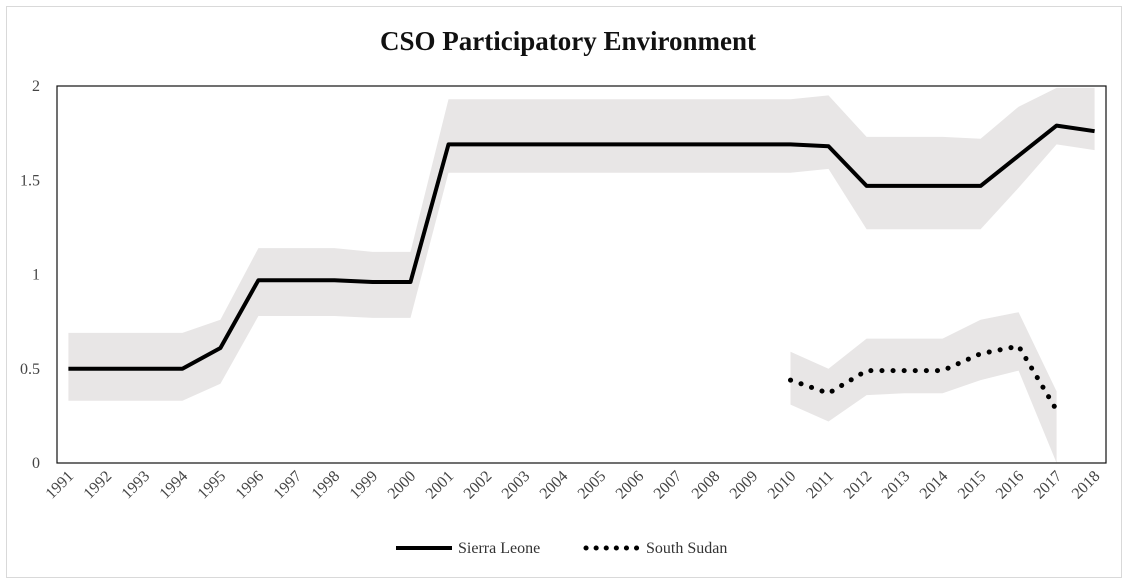  Describe the element at coordinates (630, 485) in the screenshot. I see `x-tick-label: 2006` at that location.